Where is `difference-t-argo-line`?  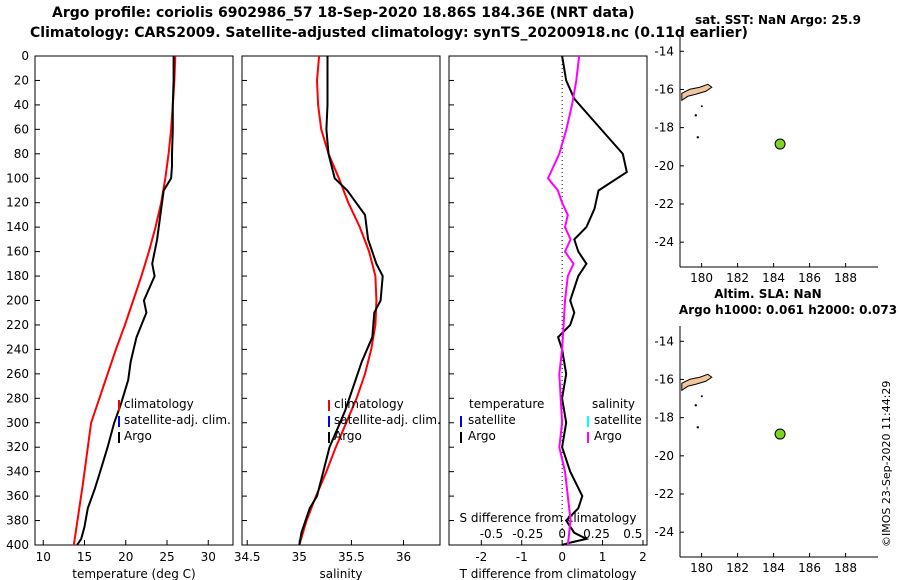
difference-t-argo-line is located at coordinates (592, 300).